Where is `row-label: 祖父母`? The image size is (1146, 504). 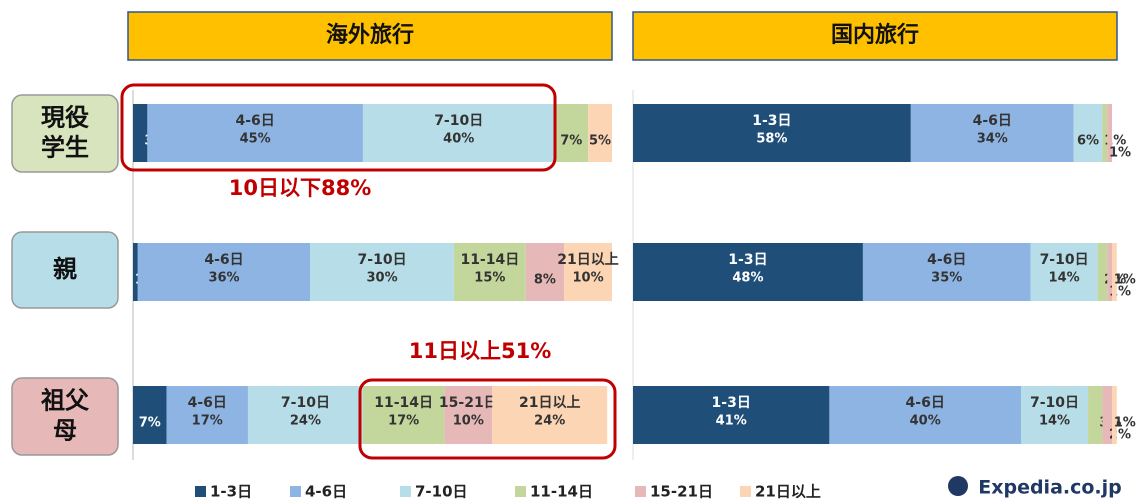
row-label: 祖父母 is located at coordinates (65, 416).